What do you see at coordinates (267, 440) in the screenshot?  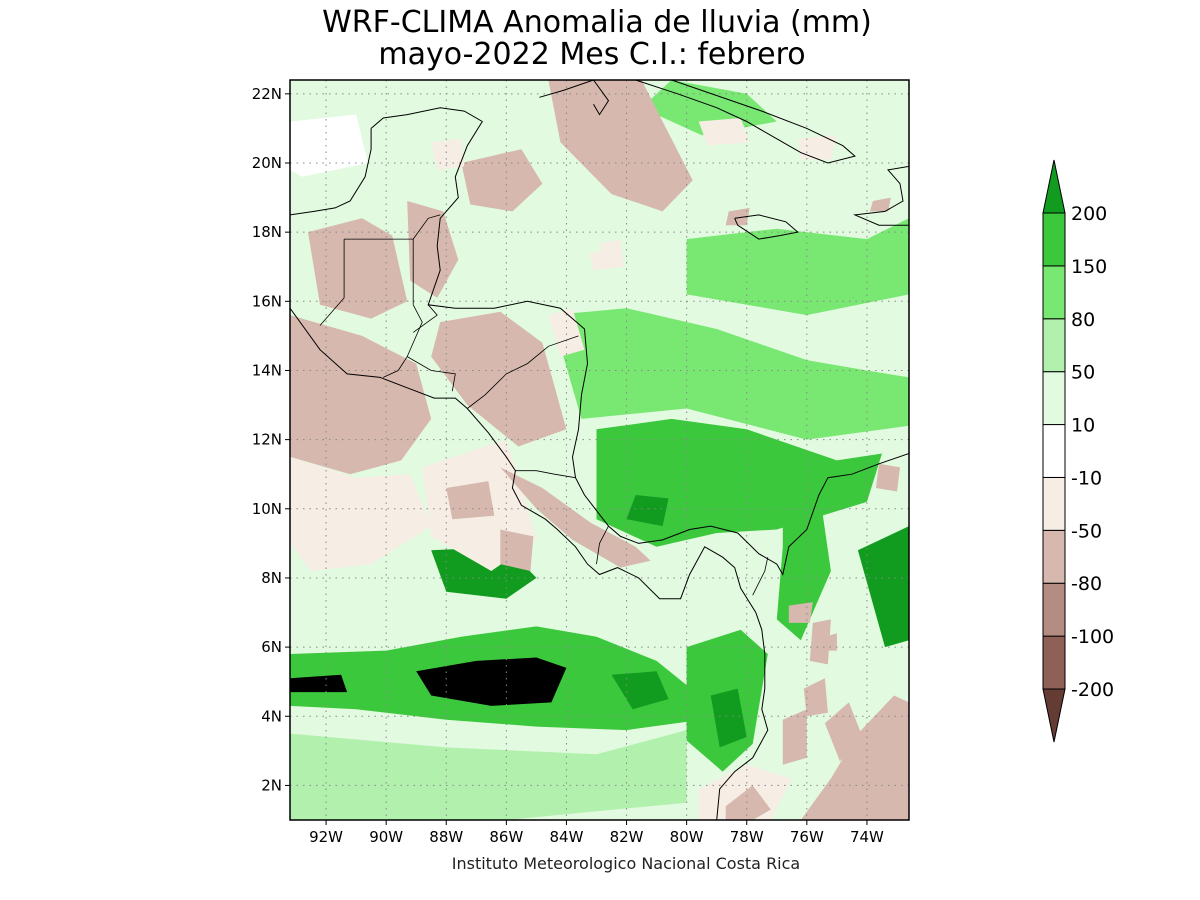 I see `lat-tick-label: 12N` at bounding box center [267, 440].